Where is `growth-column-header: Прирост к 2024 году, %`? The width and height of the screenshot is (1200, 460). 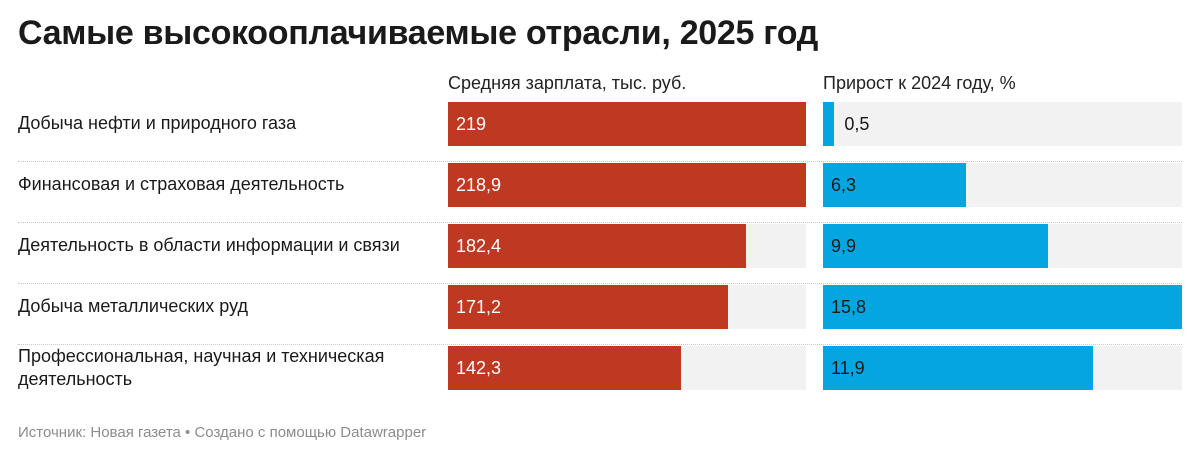 growth-column-header: Прирост к 2024 году, % is located at coordinates (919, 83).